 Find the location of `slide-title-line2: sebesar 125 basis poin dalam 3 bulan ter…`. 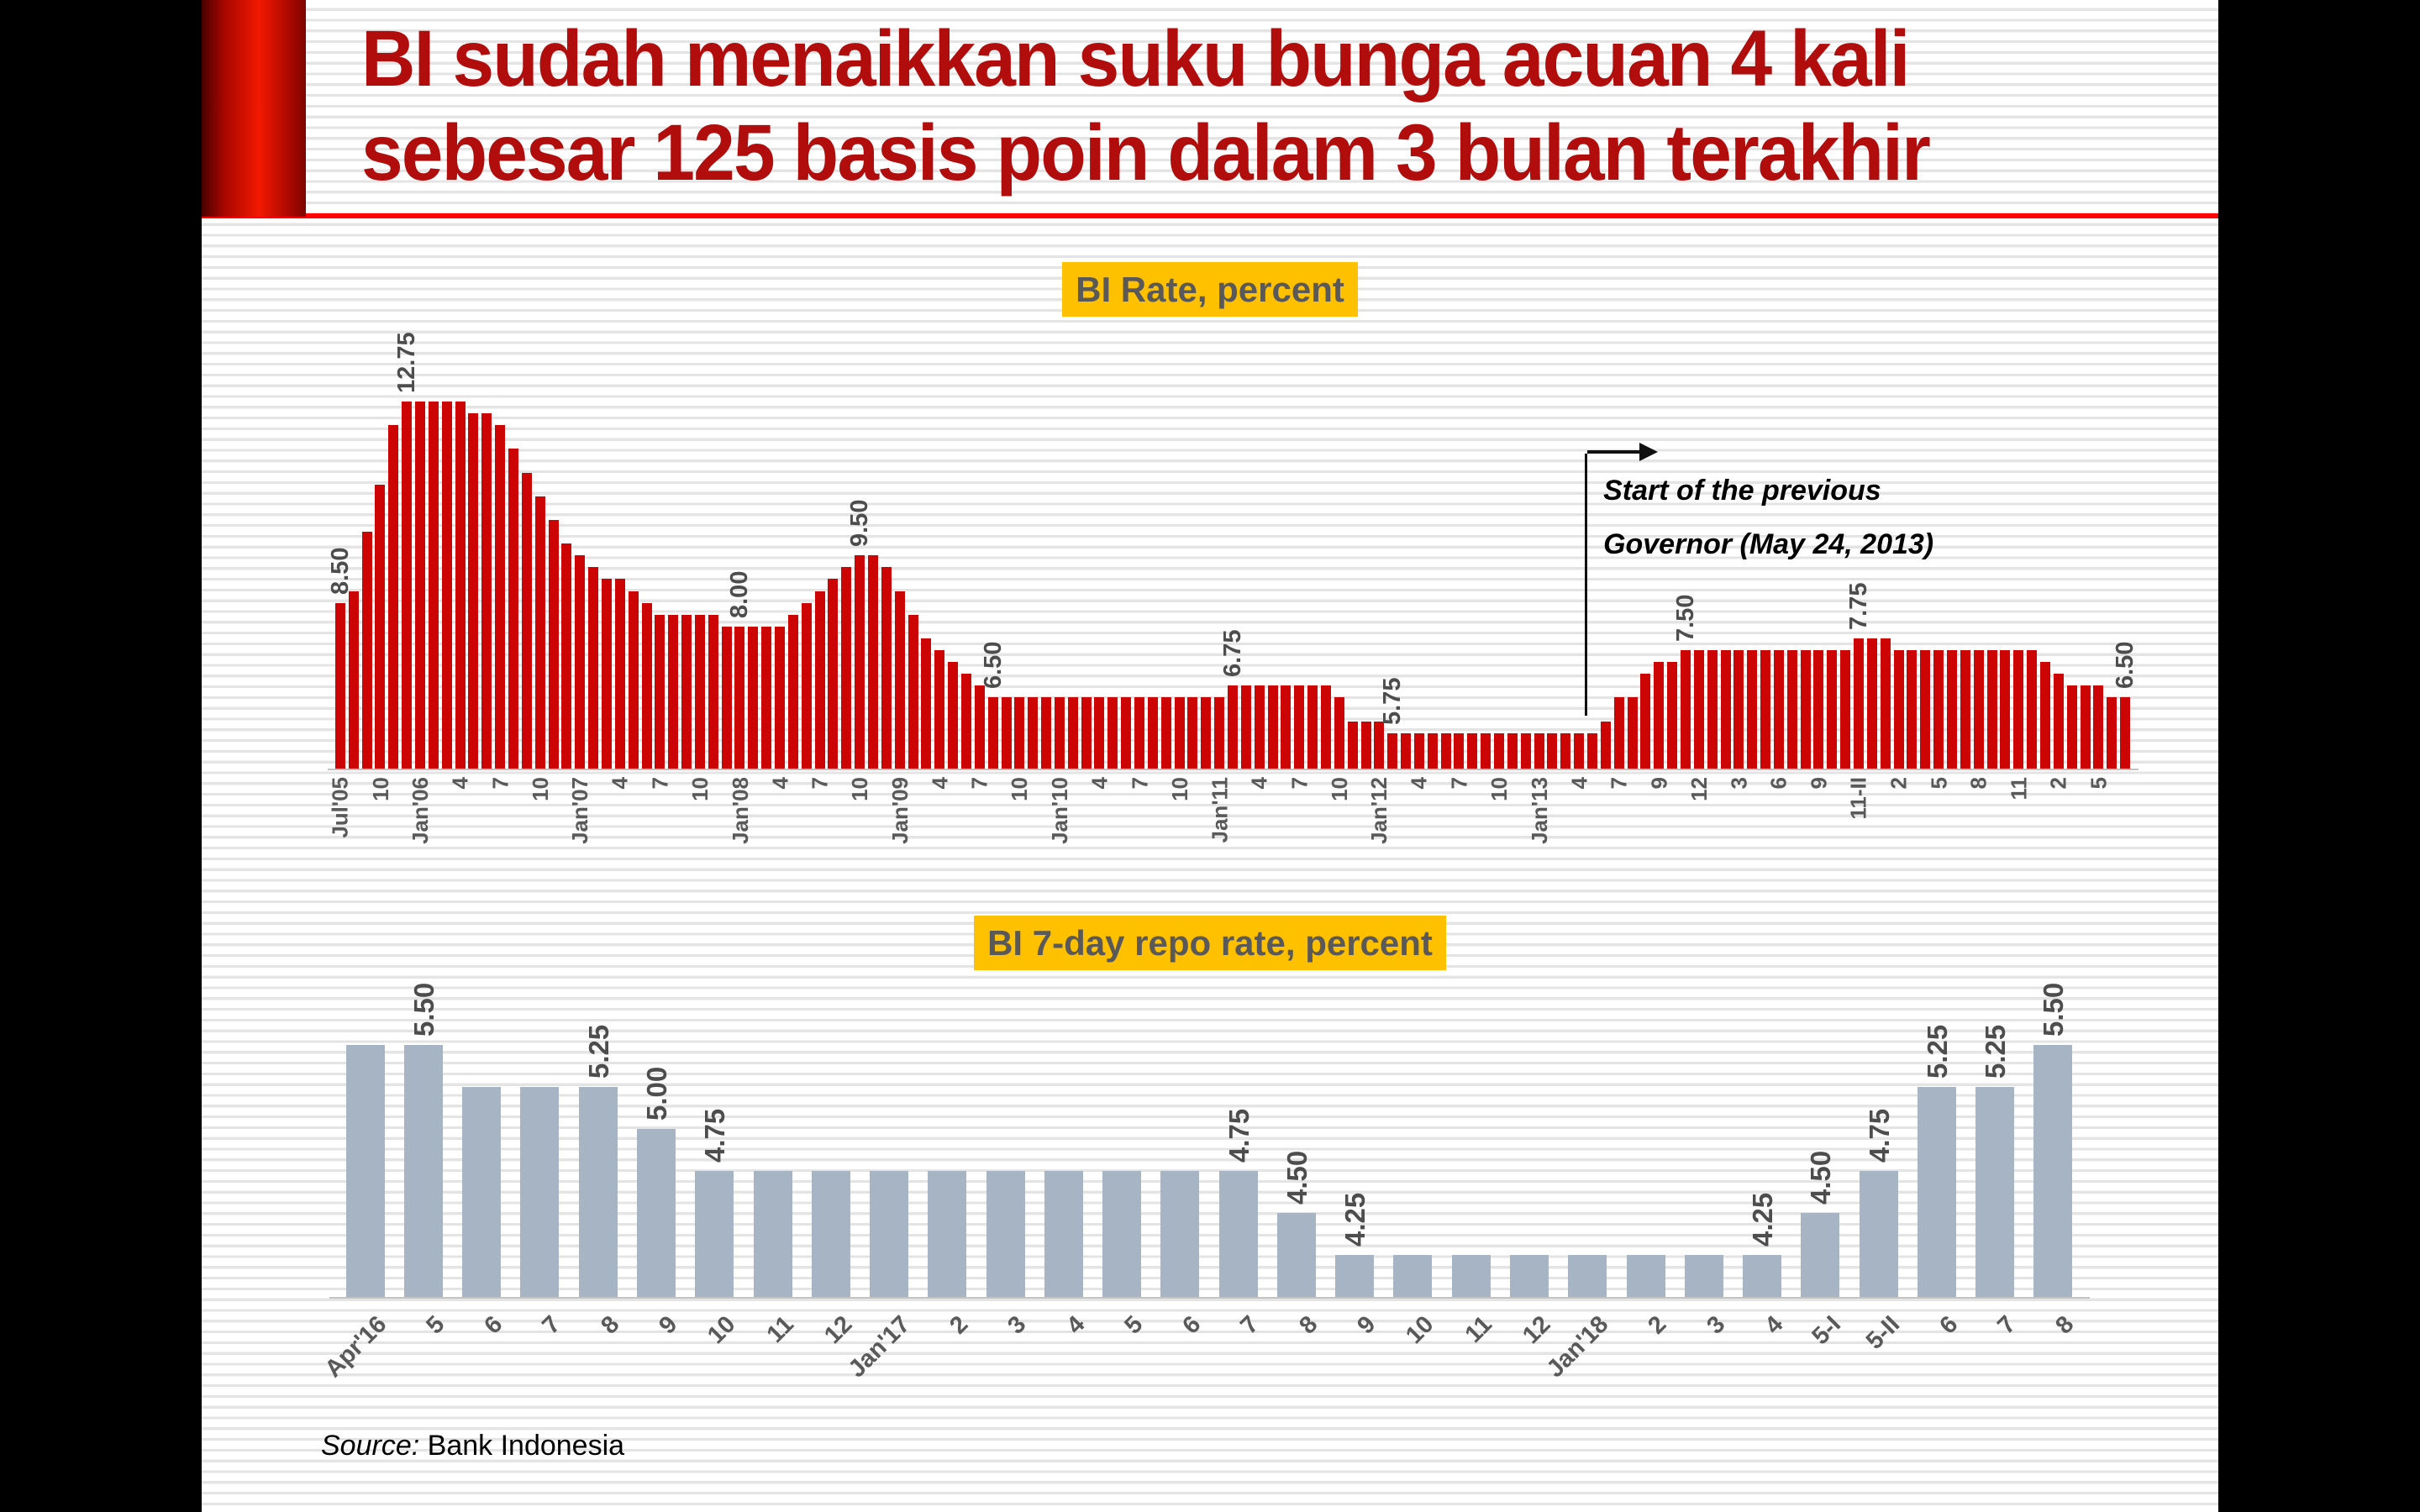

slide-title-line2: sebesar 125 basis poin dalam 3 bulan ter… is located at coordinates (1146, 152).